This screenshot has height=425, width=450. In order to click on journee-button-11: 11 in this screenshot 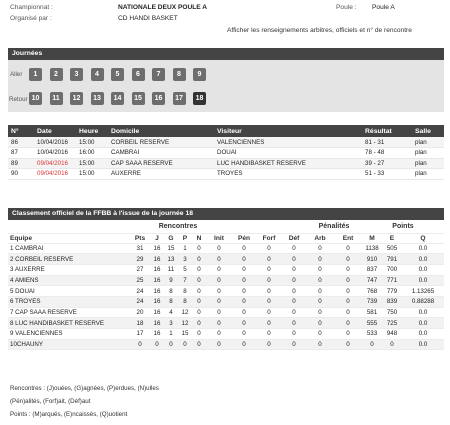, I will do `click(56, 98)`.